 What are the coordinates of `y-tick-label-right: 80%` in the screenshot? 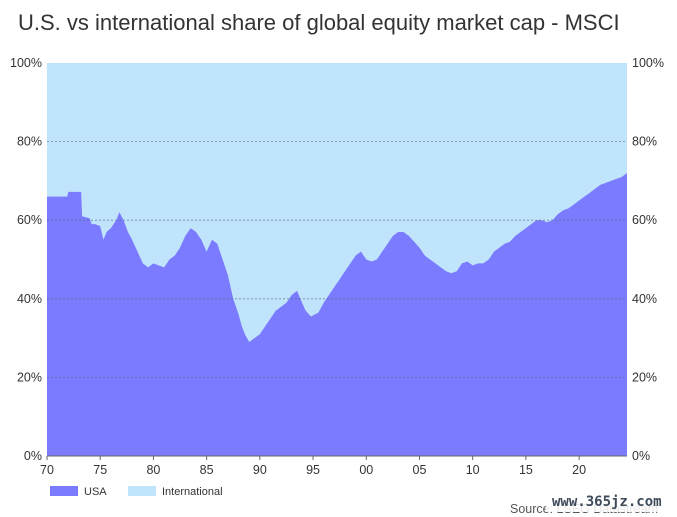 It's located at (644, 142).